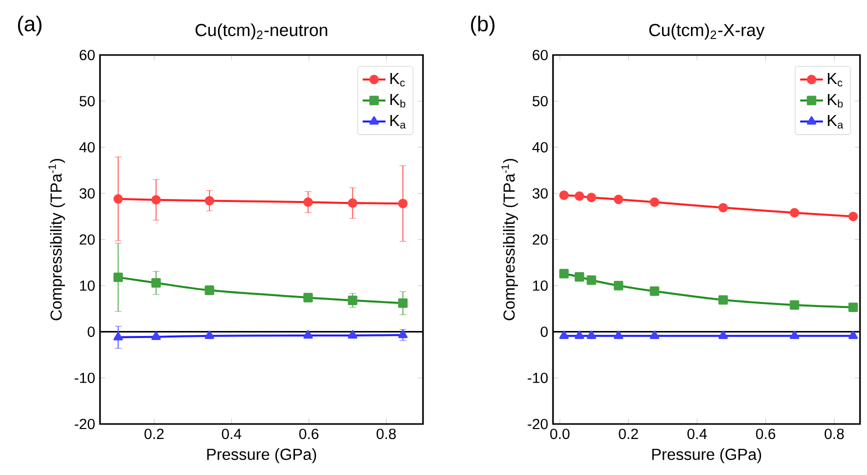  What do you see at coordinates (560, 434) in the screenshot?
I see `x-tick-label: 0.0` at bounding box center [560, 434].